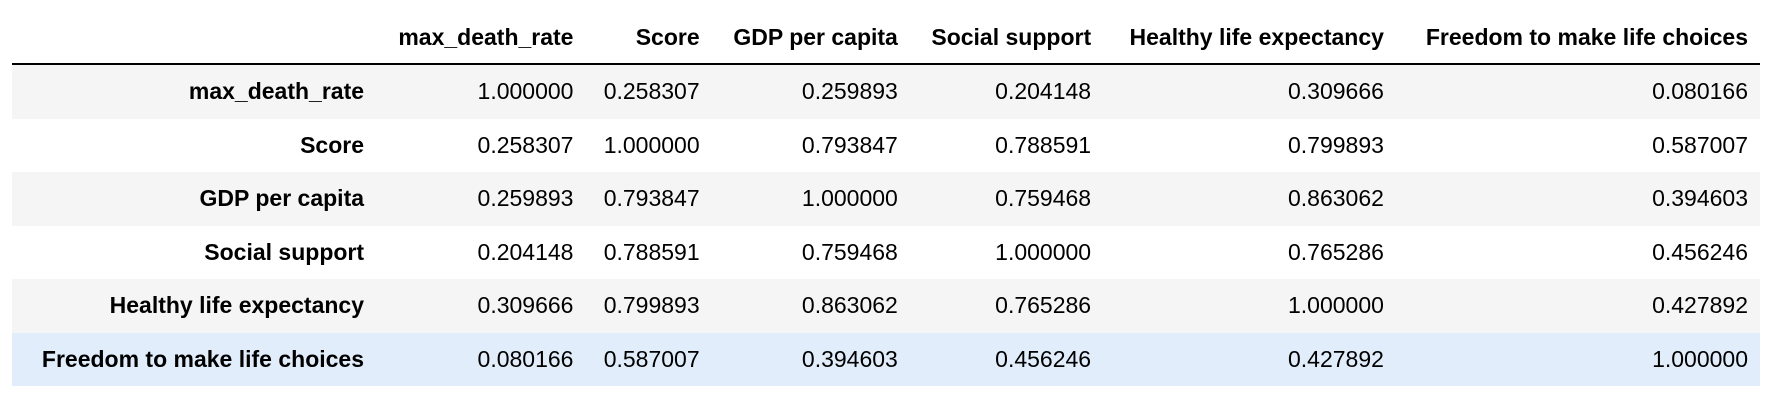 This screenshot has width=1782, height=402. What do you see at coordinates (648, 38) in the screenshot?
I see `column-header-score: Score` at bounding box center [648, 38].